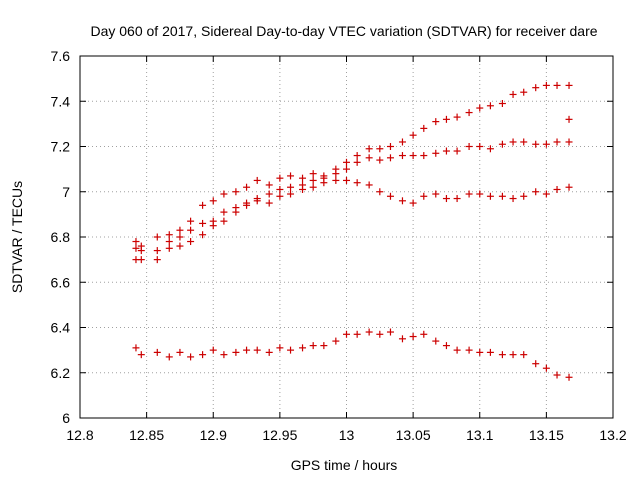 The image size is (640, 480). Describe the element at coordinates (546, 435) in the screenshot. I see `x-tick-label: 13.15` at that location.